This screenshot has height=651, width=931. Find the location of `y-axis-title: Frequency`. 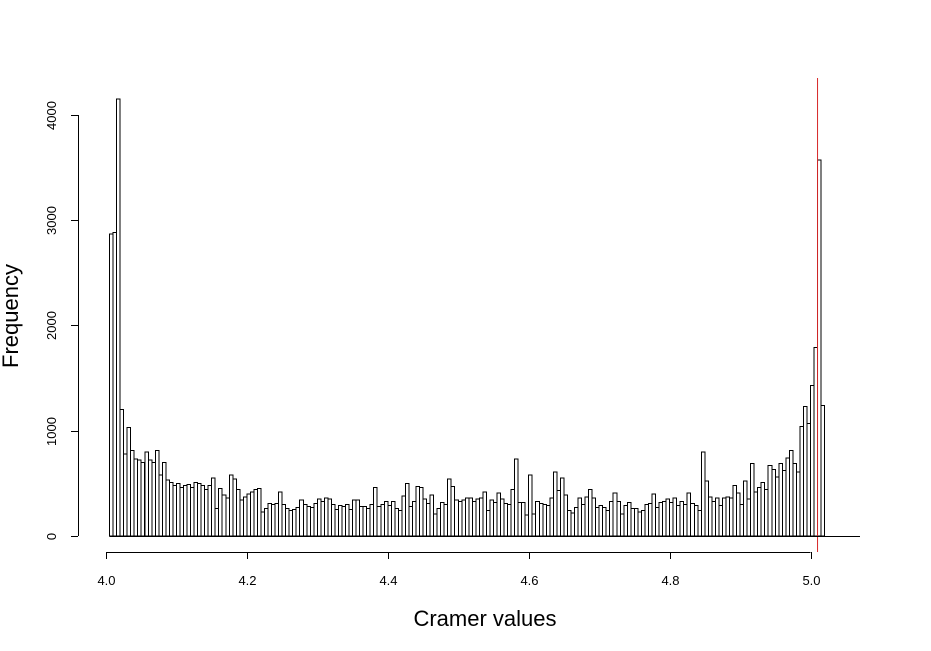

y-axis-title: Frequency is located at coordinates (11, 316).